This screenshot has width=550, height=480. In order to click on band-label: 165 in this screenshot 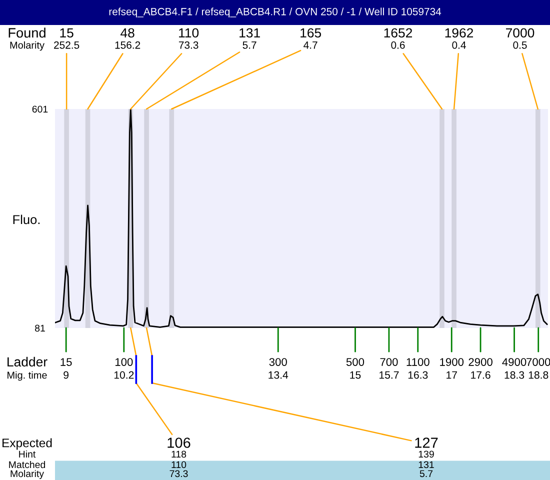, I will do `click(311, 33)`.